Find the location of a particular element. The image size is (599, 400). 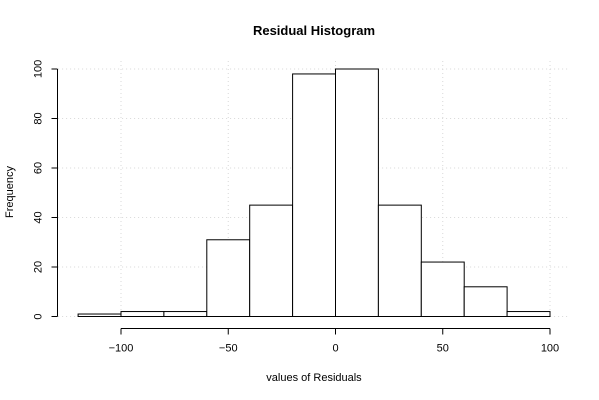

x-tick-label: −50 is located at coordinates (228, 349).